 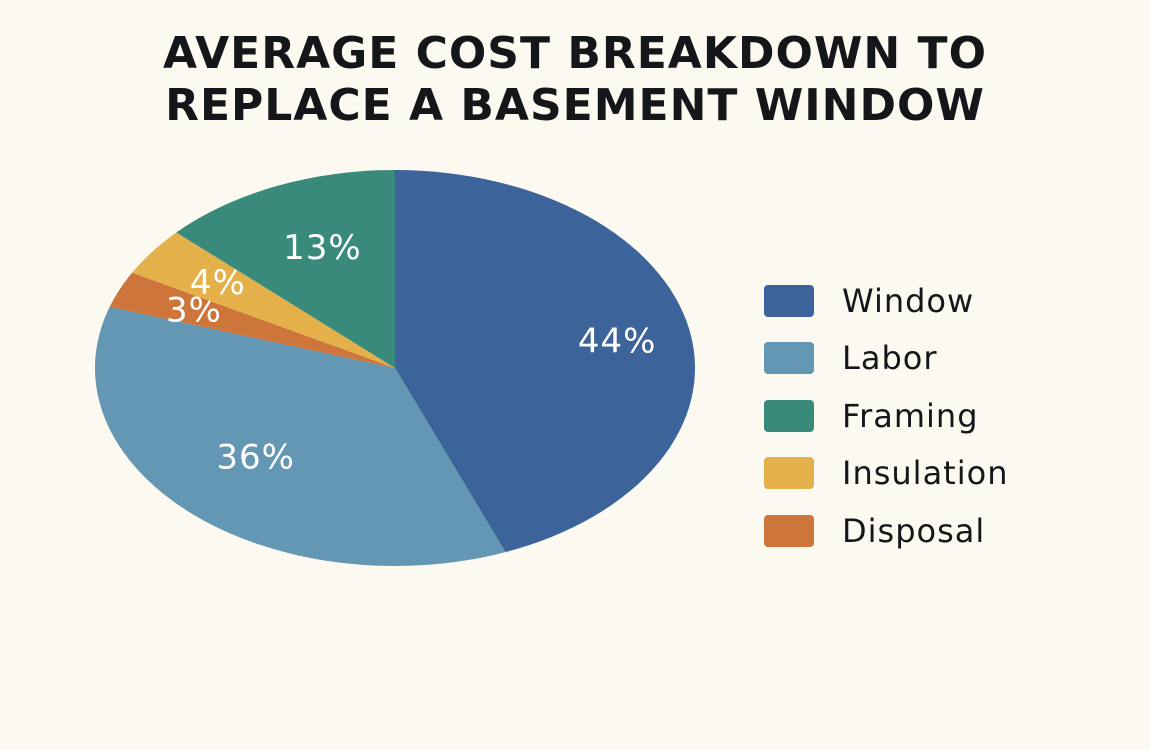 I want to click on legend-swatch-disposal, so click(x=789, y=530).